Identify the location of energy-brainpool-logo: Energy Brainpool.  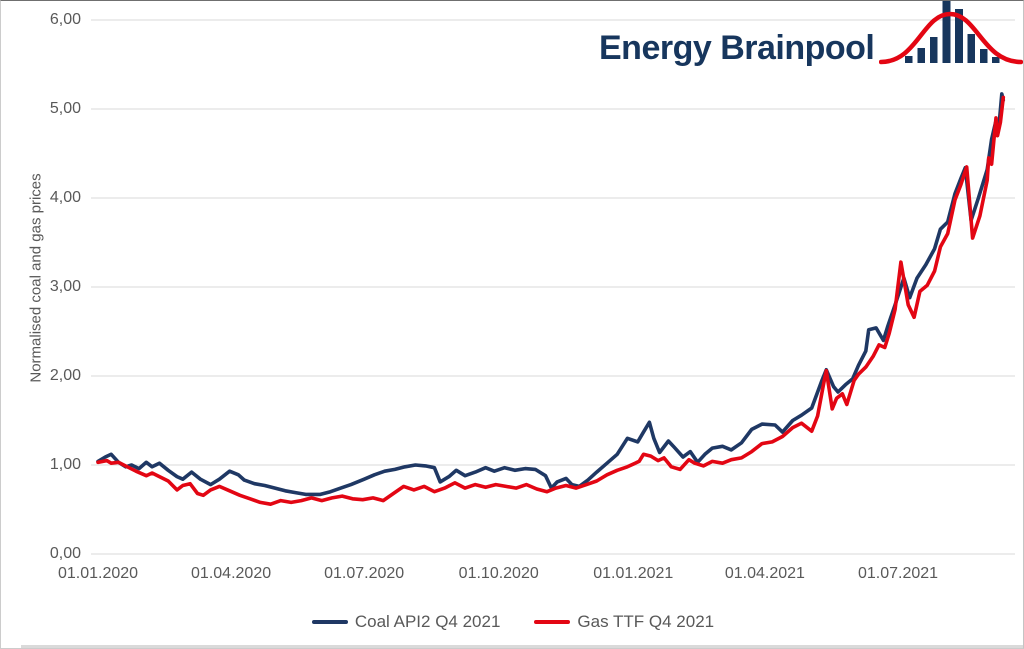
(741, 49).